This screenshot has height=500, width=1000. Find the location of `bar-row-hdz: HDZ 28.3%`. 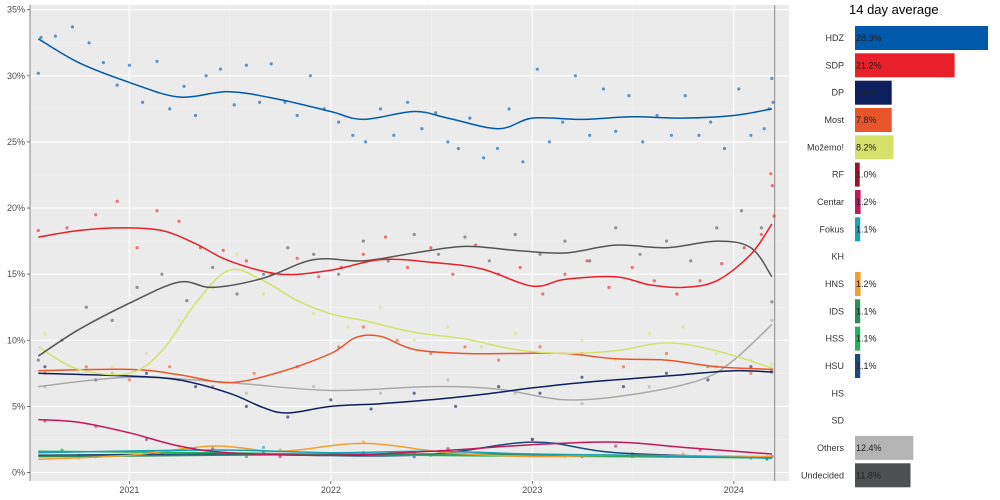

bar-row-hdz: HDZ 28.3% is located at coordinates (907, 38).